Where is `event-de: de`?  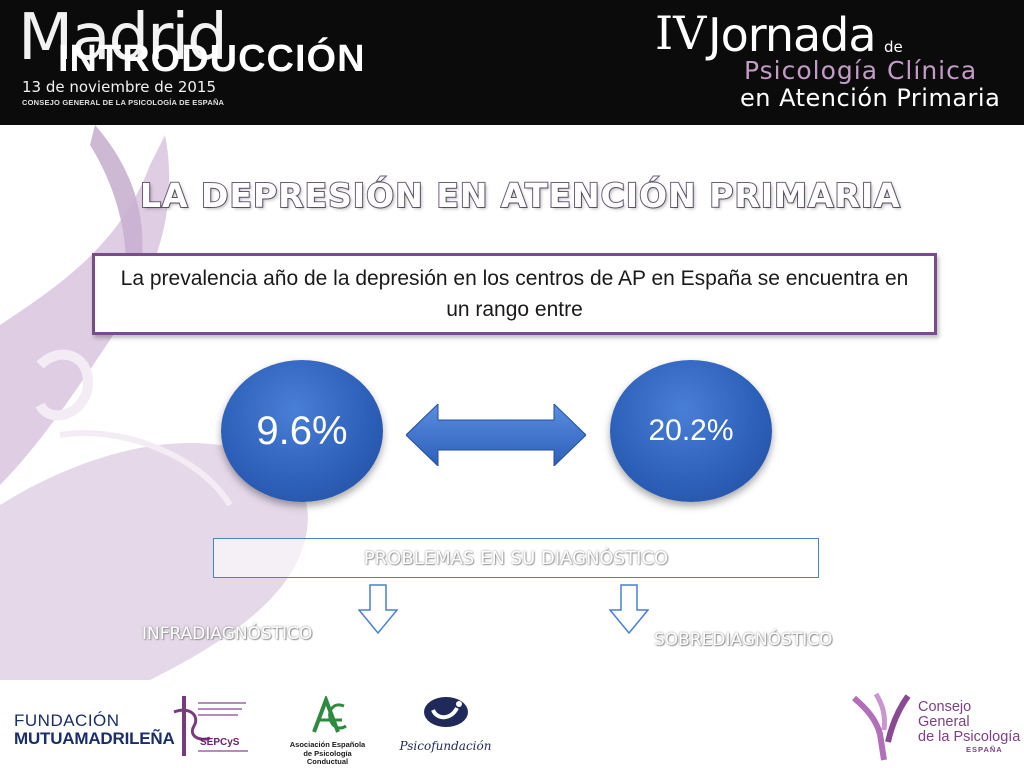 event-de: de is located at coordinates (893, 47).